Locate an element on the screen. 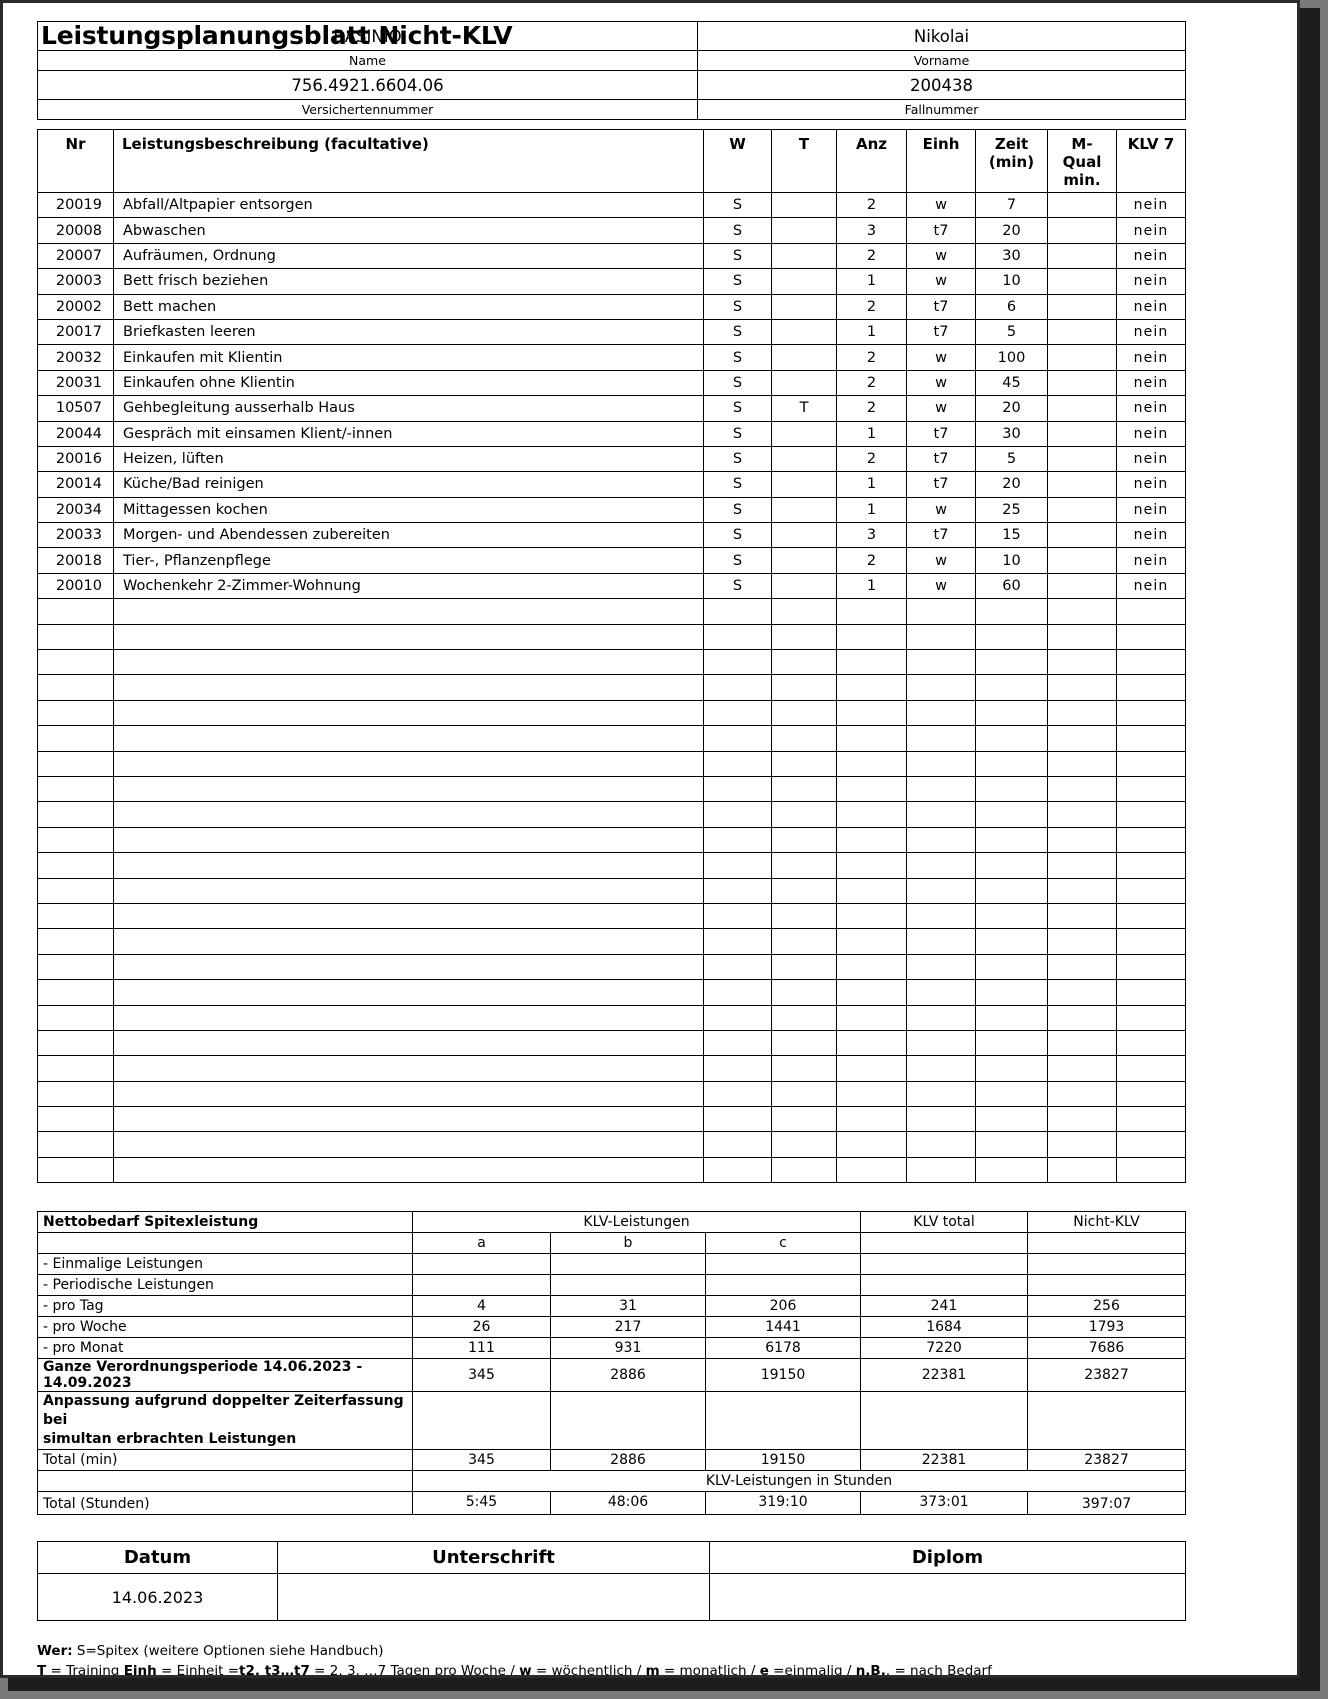  legend-w-label: w is located at coordinates (525, 1670).